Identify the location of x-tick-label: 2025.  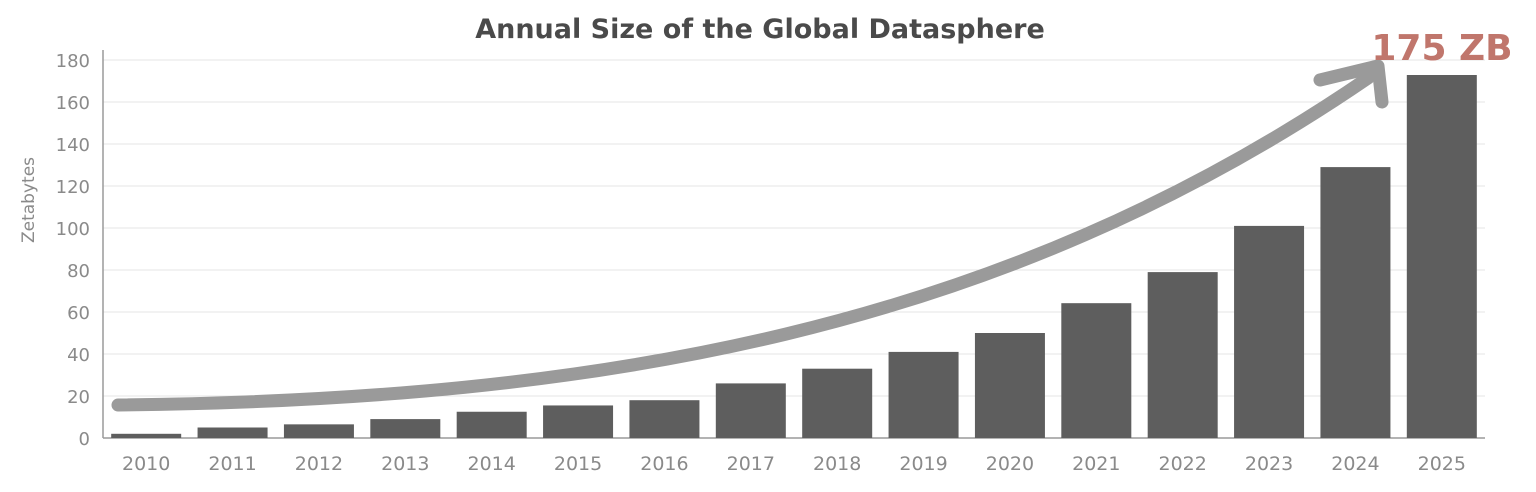
(1442, 464).